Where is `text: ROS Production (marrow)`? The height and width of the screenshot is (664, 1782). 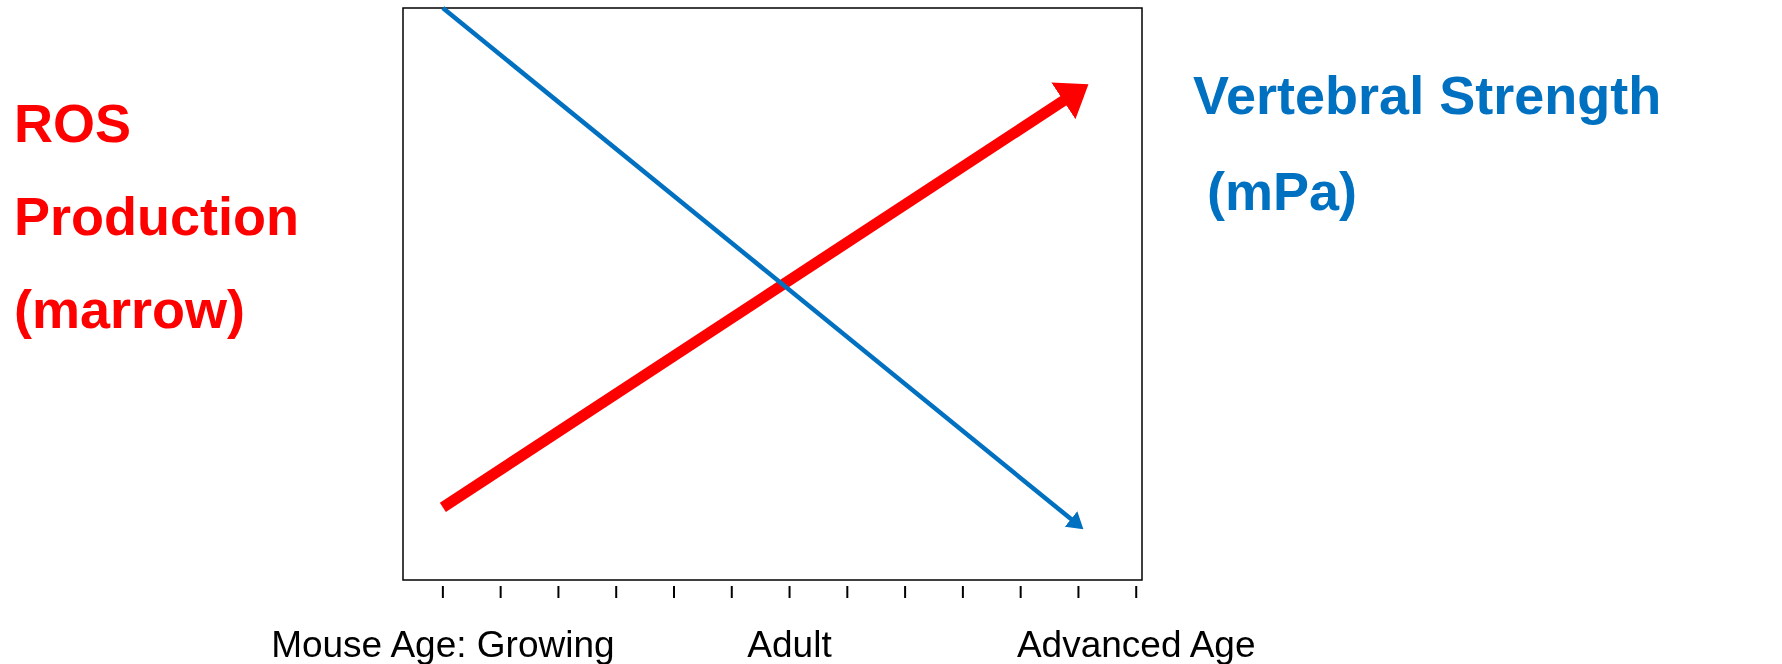 text: ROS Production (marrow) is located at coordinates (156, 216).